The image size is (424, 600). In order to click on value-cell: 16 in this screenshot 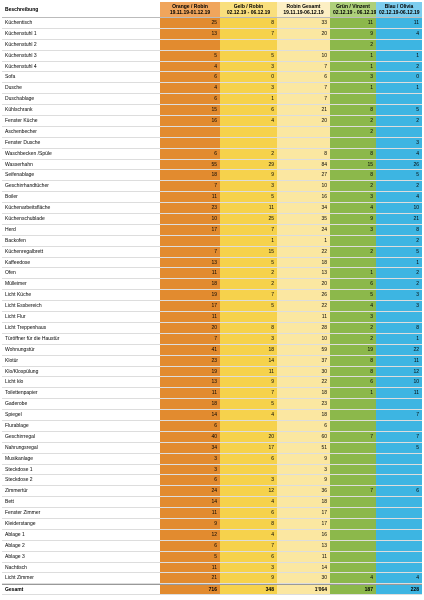, I will do `click(303, 534)`.